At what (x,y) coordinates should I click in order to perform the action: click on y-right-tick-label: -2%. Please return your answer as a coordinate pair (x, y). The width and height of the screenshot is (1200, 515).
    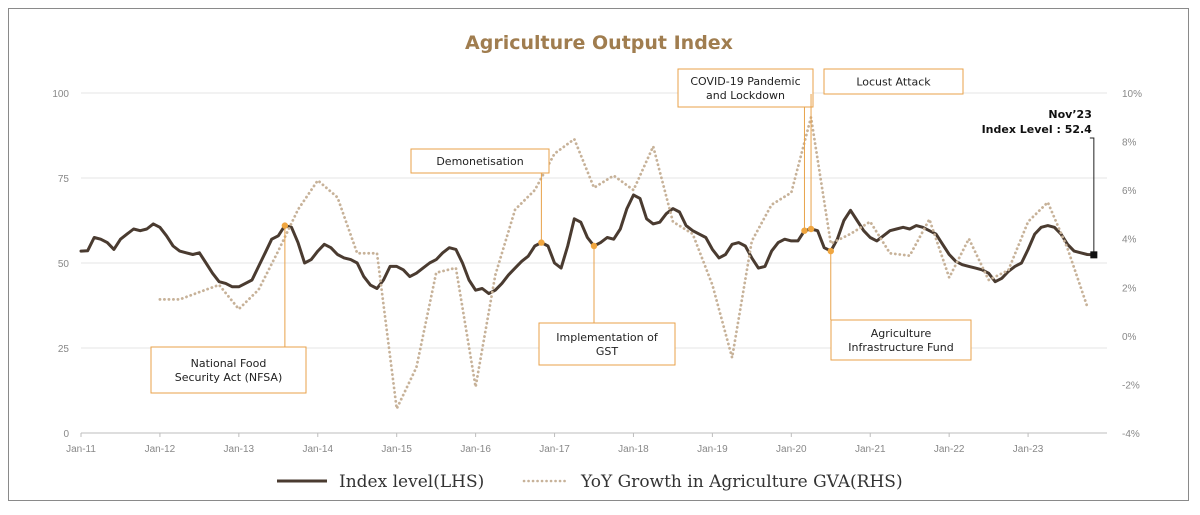
    Looking at the image, I should click on (1131, 385).